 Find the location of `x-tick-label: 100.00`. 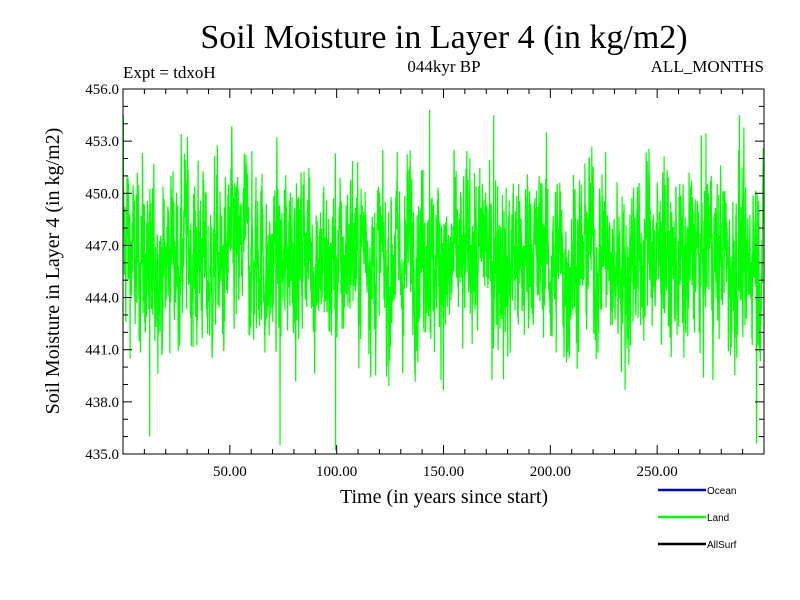

x-tick-label: 100.00 is located at coordinates (336, 472).